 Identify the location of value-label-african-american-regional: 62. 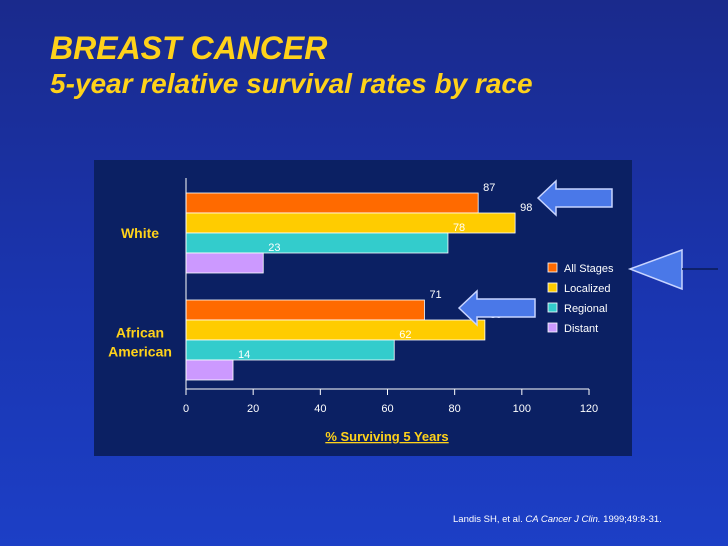
(405, 335).